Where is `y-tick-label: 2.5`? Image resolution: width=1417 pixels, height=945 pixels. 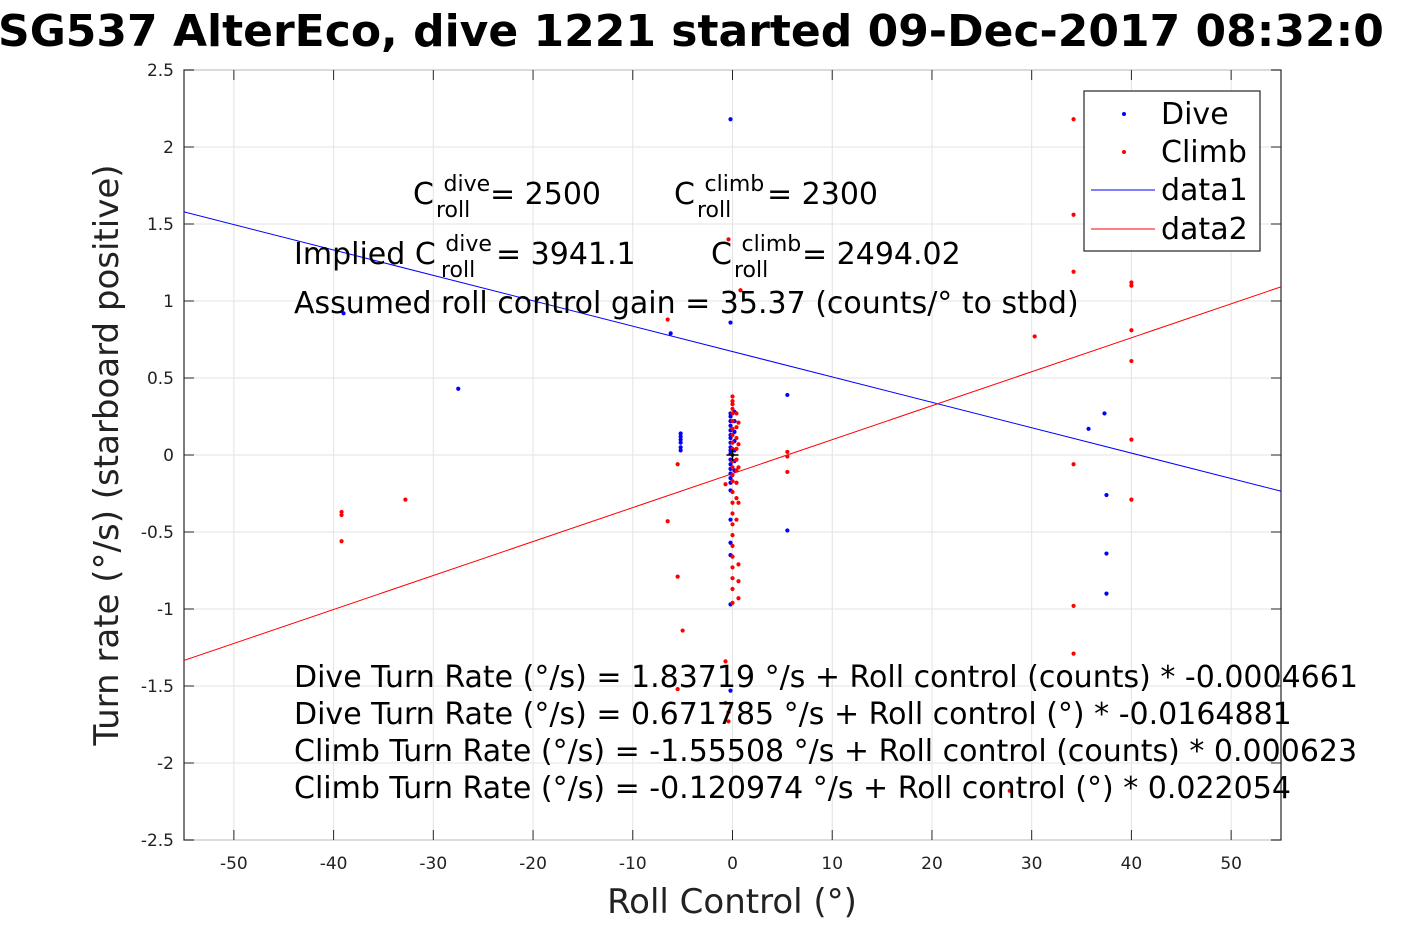
y-tick-label: 2.5 is located at coordinates (160, 71).